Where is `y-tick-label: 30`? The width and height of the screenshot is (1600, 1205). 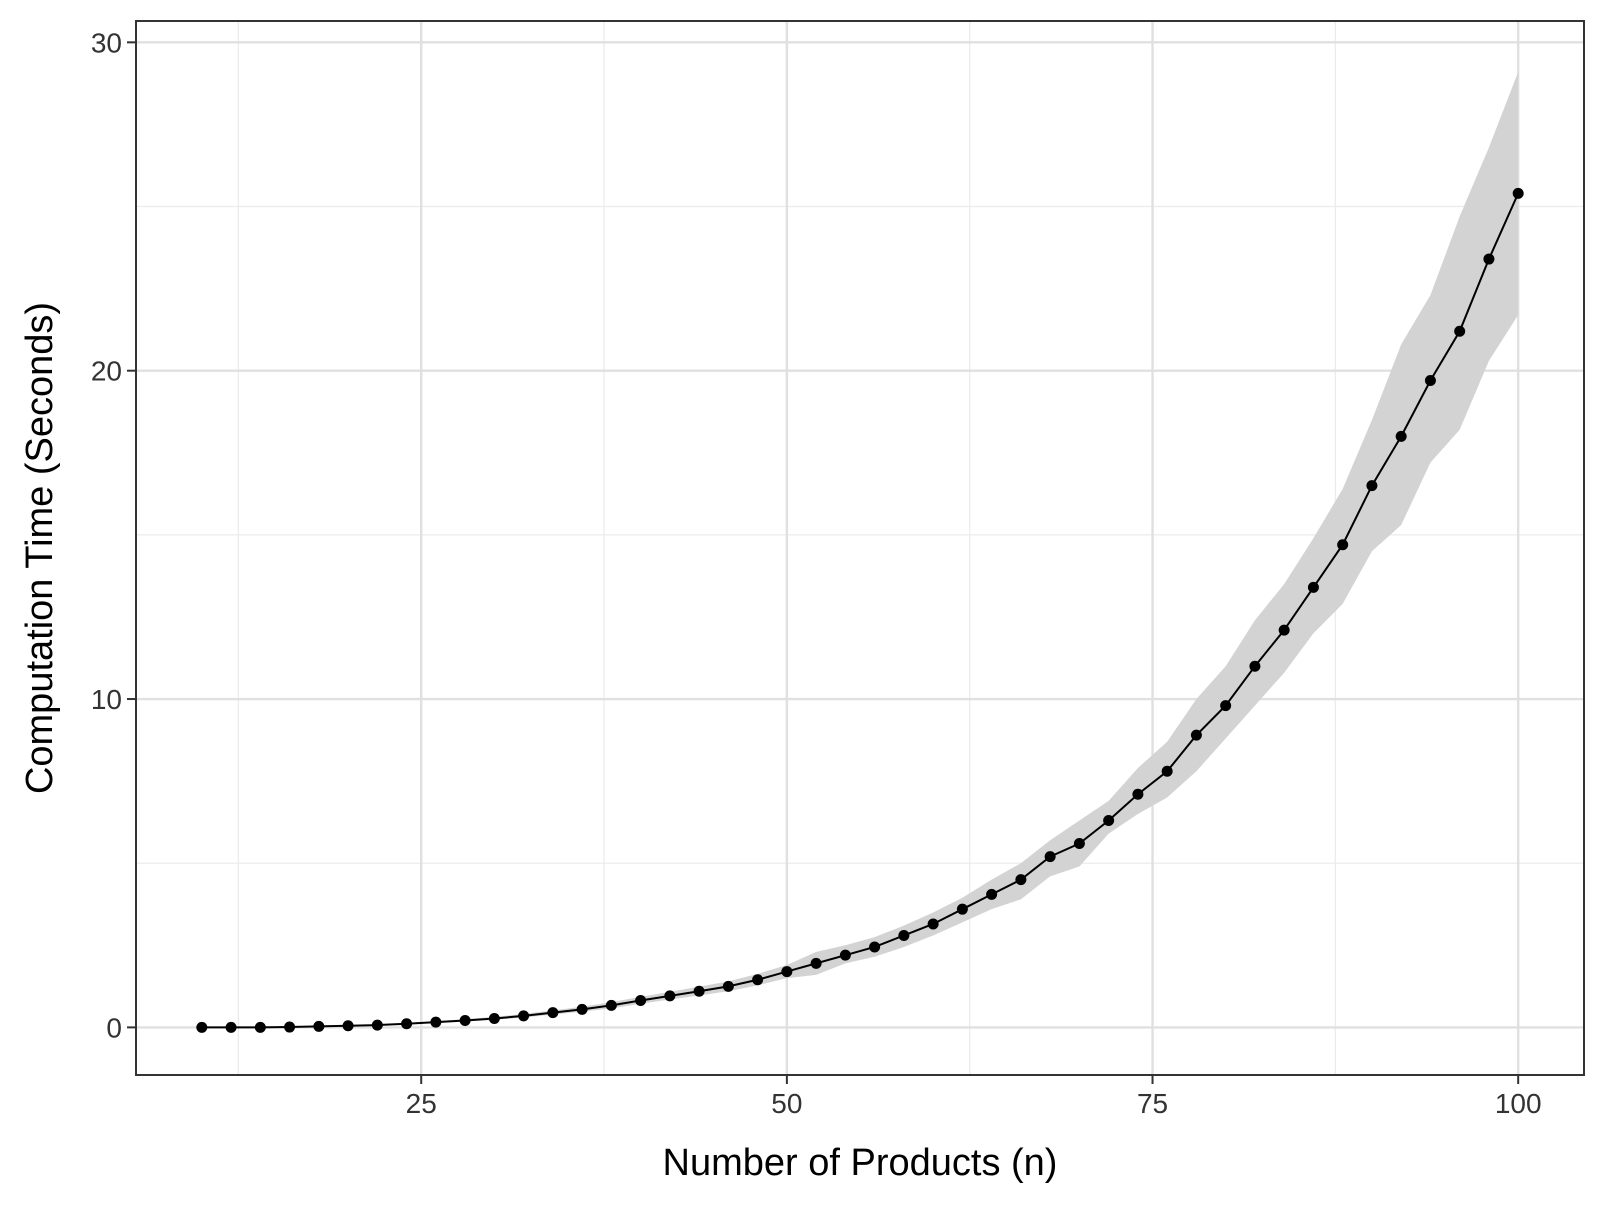
y-tick-label: 30 is located at coordinates (106, 42).